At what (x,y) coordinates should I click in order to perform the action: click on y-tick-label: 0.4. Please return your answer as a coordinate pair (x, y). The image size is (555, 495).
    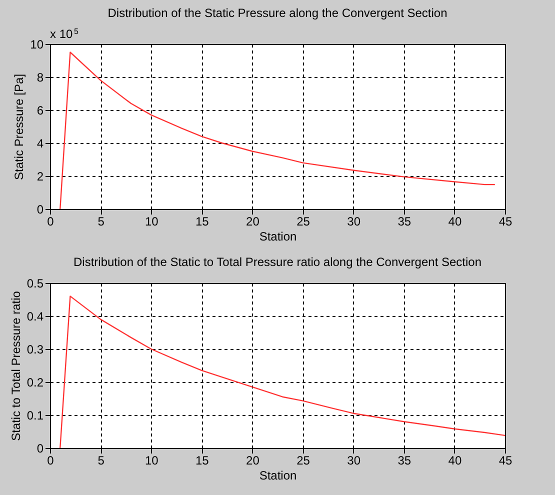
    Looking at the image, I should click on (35, 317).